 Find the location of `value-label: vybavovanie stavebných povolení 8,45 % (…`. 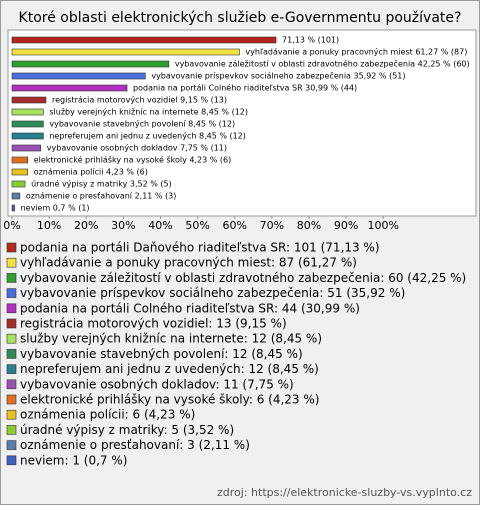

value-label: vybavovanie stavebných povolení 8,45 % (… is located at coordinates (142, 124).